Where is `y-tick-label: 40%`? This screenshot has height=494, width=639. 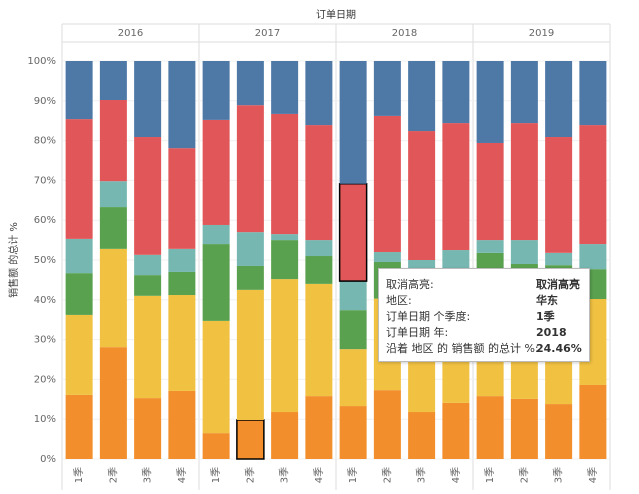
y-tick-label: 40% is located at coordinates (45, 300).